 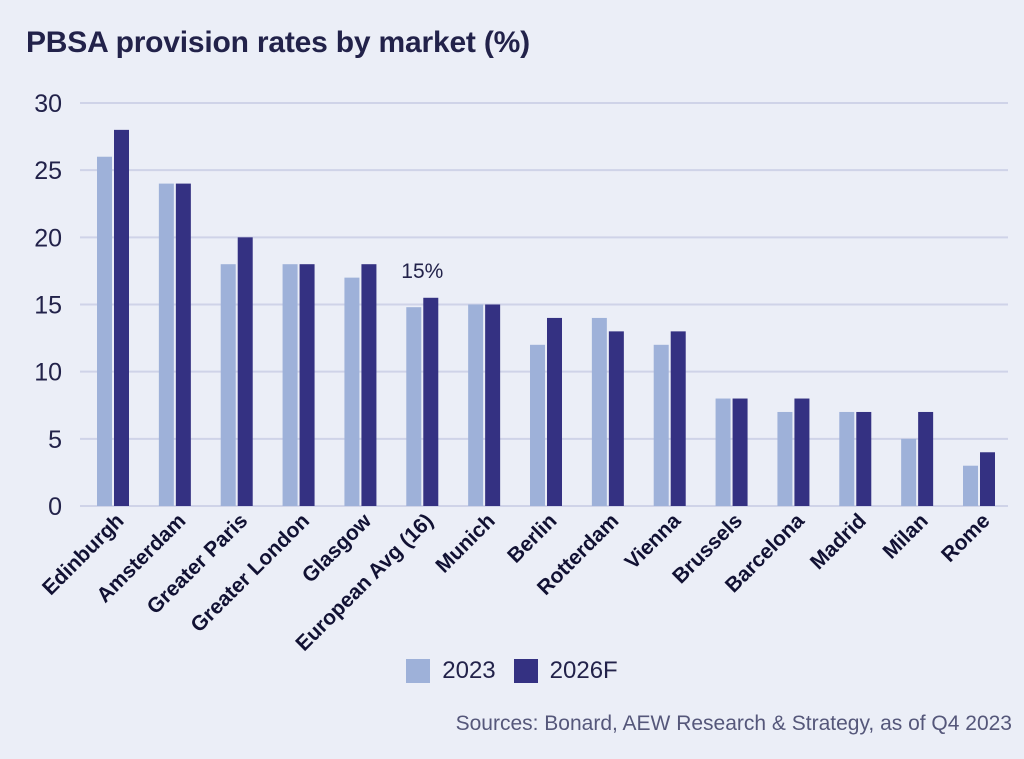 What do you see at coordinates (55, 440) in the screenshot?
I see `y-tick-label: 5` at bounding box center [55, 440].